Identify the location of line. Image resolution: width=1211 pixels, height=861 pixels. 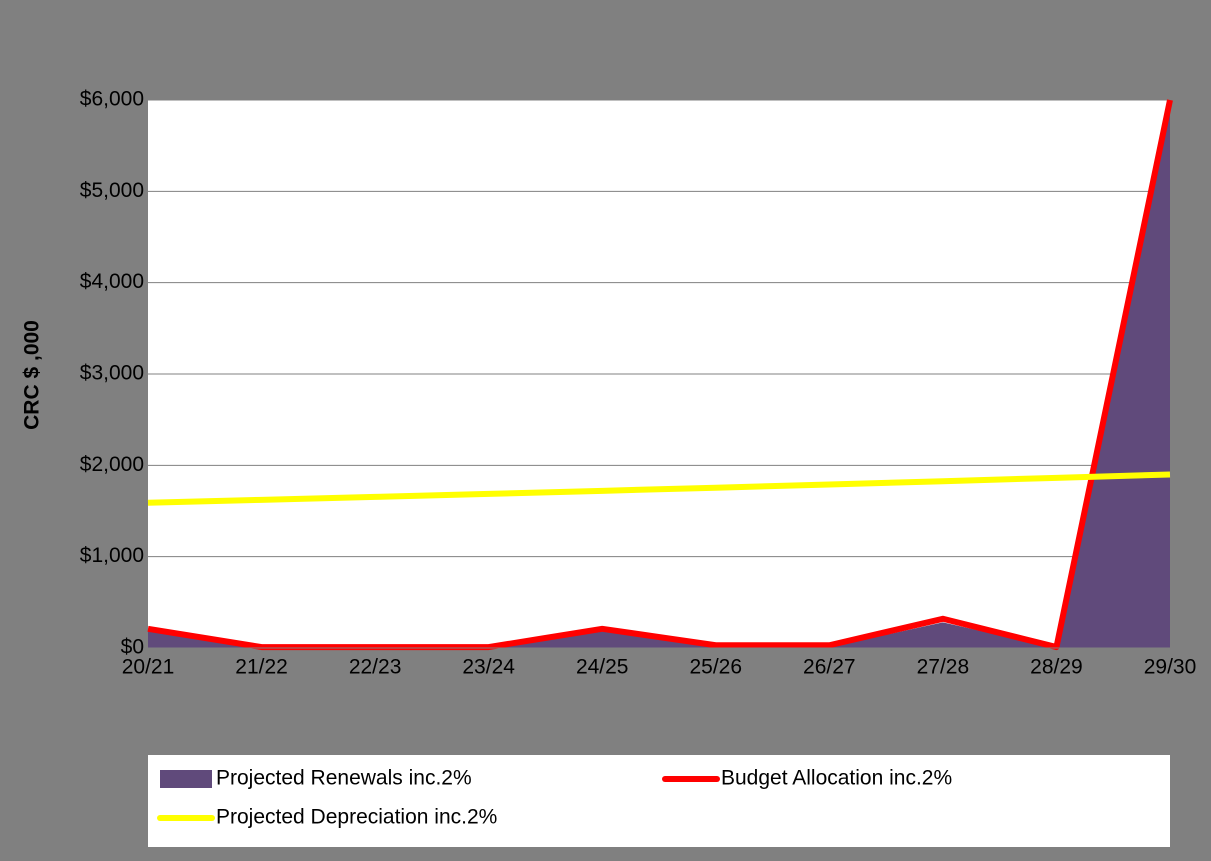
(659, 488).